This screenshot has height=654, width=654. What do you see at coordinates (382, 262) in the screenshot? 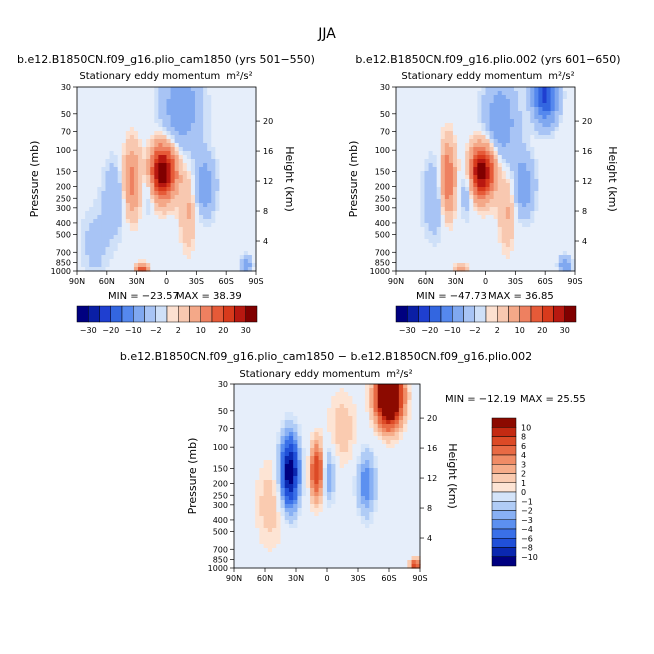
I see `right-y-tick-label: 850` at bounding box center [382, 262].